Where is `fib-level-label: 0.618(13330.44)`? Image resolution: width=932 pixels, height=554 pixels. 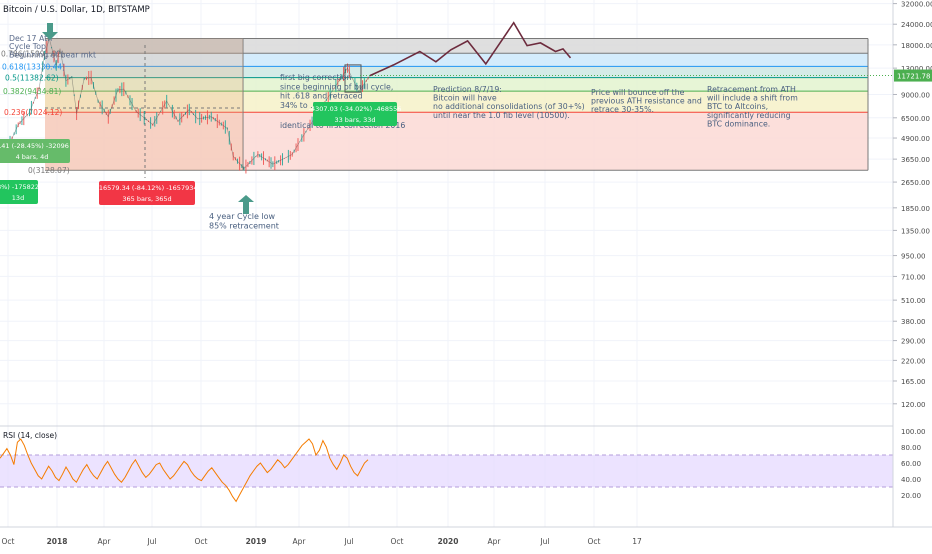
fib-level-label: 0.618(13330.44) is located at coordinates (33, 66).